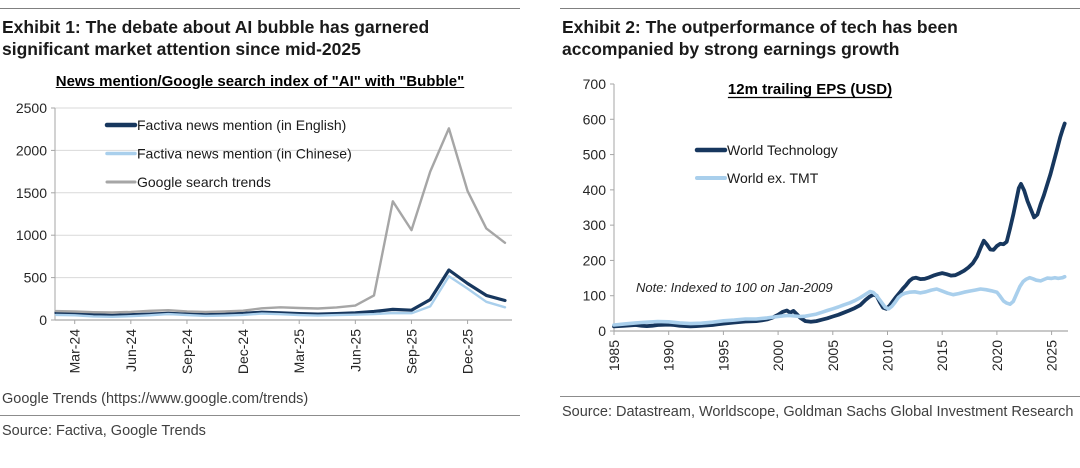 This screenshot has width=1080, height=468. I want to click on y-axis: 0 100 200 300 400 500 600 700, so click(599, 207).